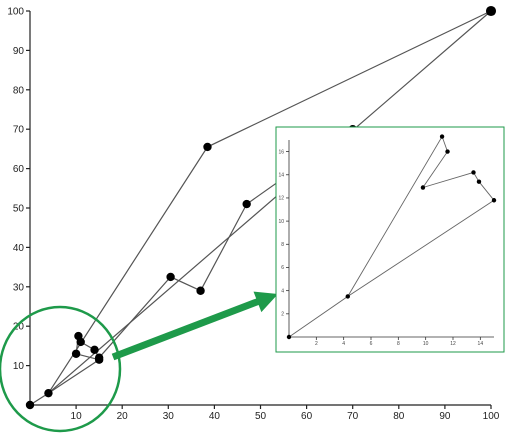 This screenshot has height=439, width=529. Describe the element at coordinates (426, 344) in the screenshot. I see `inset-x-tick-label: 10` at that location.